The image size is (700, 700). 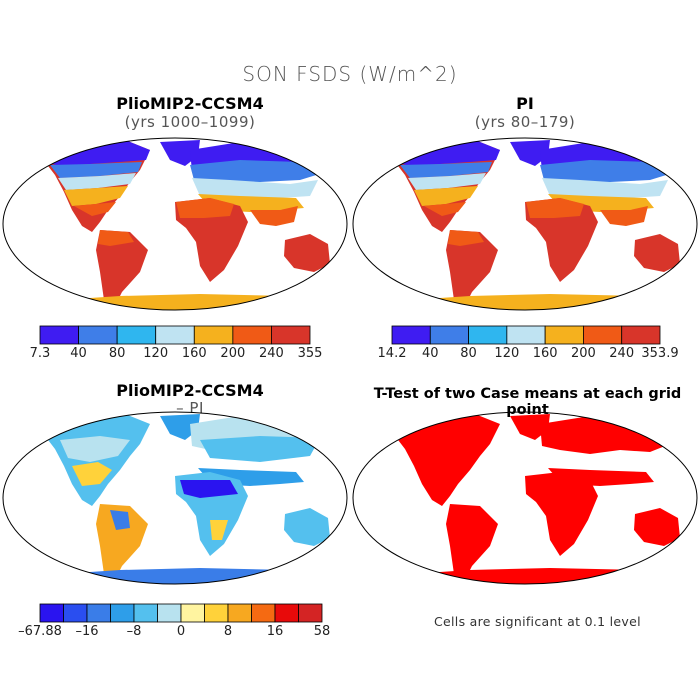 I want to click on colorbar-top-right, so click(x=526, y=335).